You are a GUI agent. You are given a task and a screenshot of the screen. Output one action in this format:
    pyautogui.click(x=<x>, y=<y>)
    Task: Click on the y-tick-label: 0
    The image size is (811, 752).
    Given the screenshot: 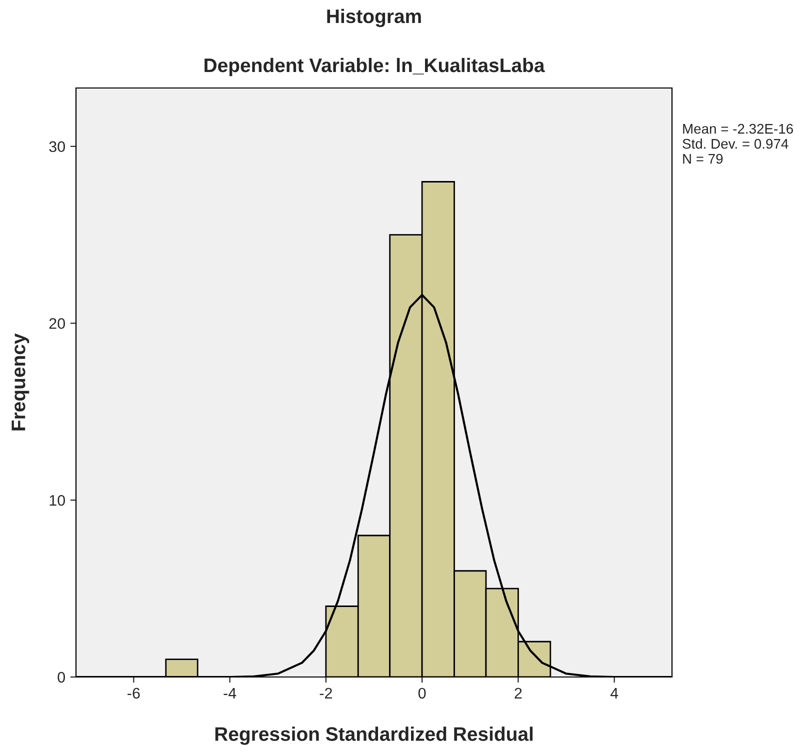 What is the action you would take?
    pyautogui.click(x=61, y=677)
    